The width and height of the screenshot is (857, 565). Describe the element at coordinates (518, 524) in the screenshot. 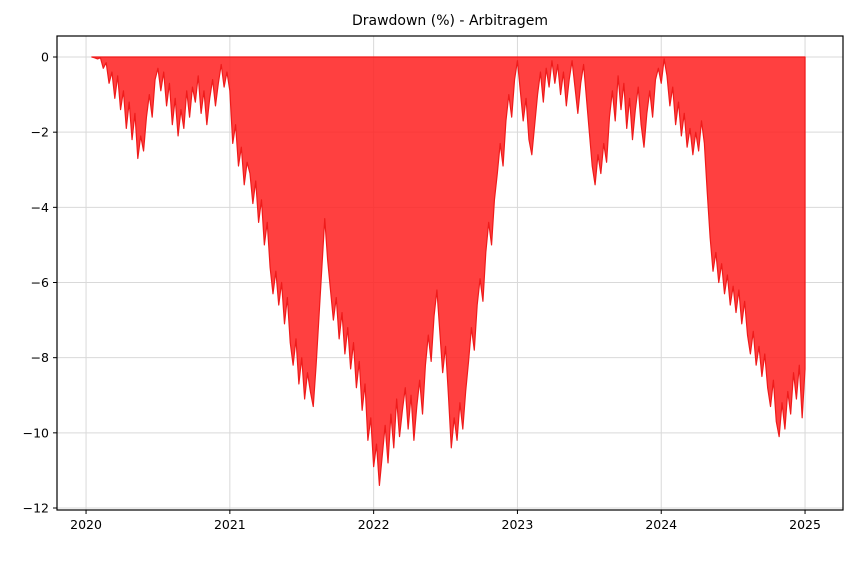

I see `x-tick-label: 2023` at that location.